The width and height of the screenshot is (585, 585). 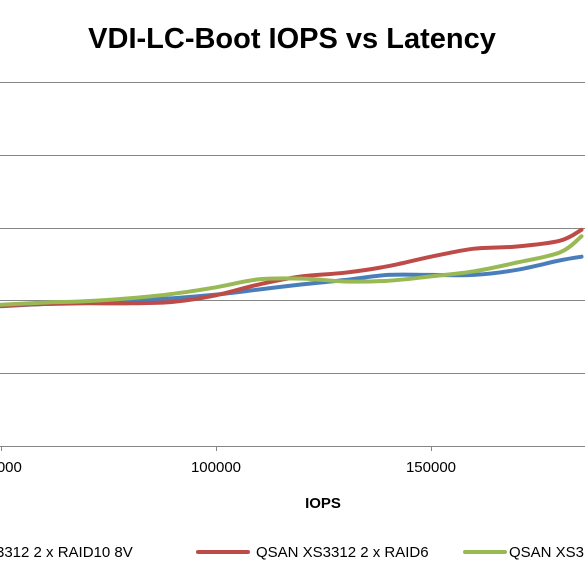 What do you see at coordinates (66, 552) in the screenshot?
I see `legend-label-1: 3312 2 x RAID10 8V` at bounding box center [66, 552].